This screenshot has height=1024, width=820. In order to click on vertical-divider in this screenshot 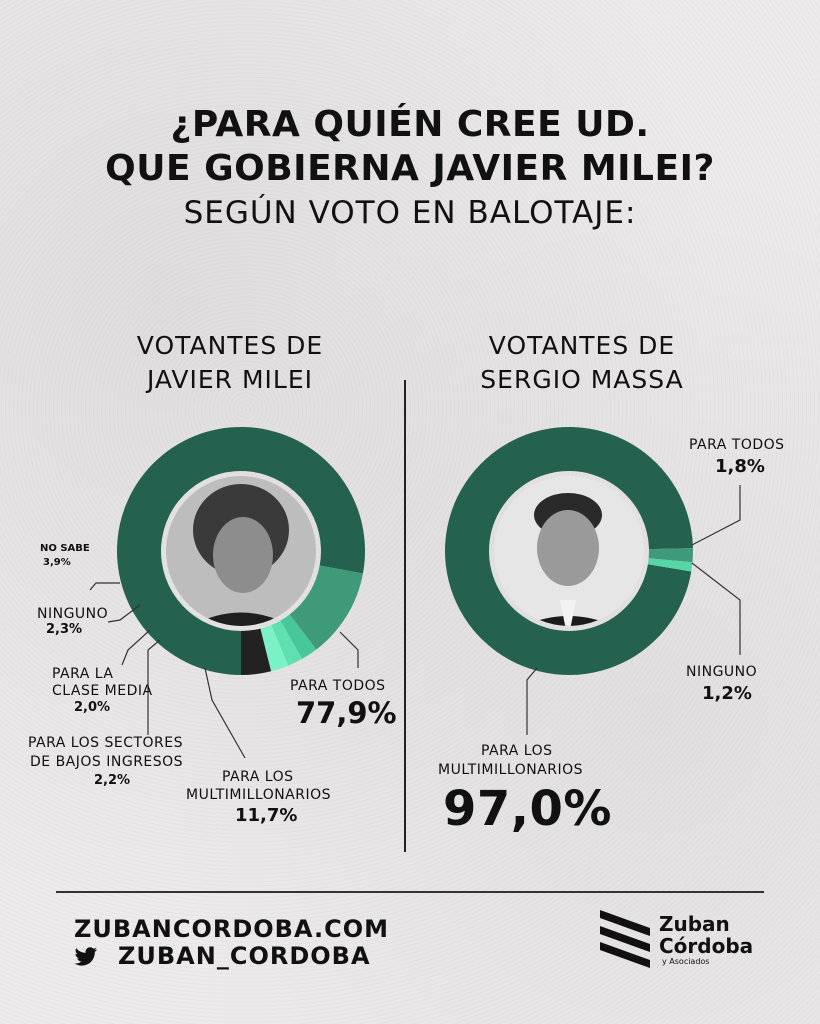, I will do `click(405, 616)`.